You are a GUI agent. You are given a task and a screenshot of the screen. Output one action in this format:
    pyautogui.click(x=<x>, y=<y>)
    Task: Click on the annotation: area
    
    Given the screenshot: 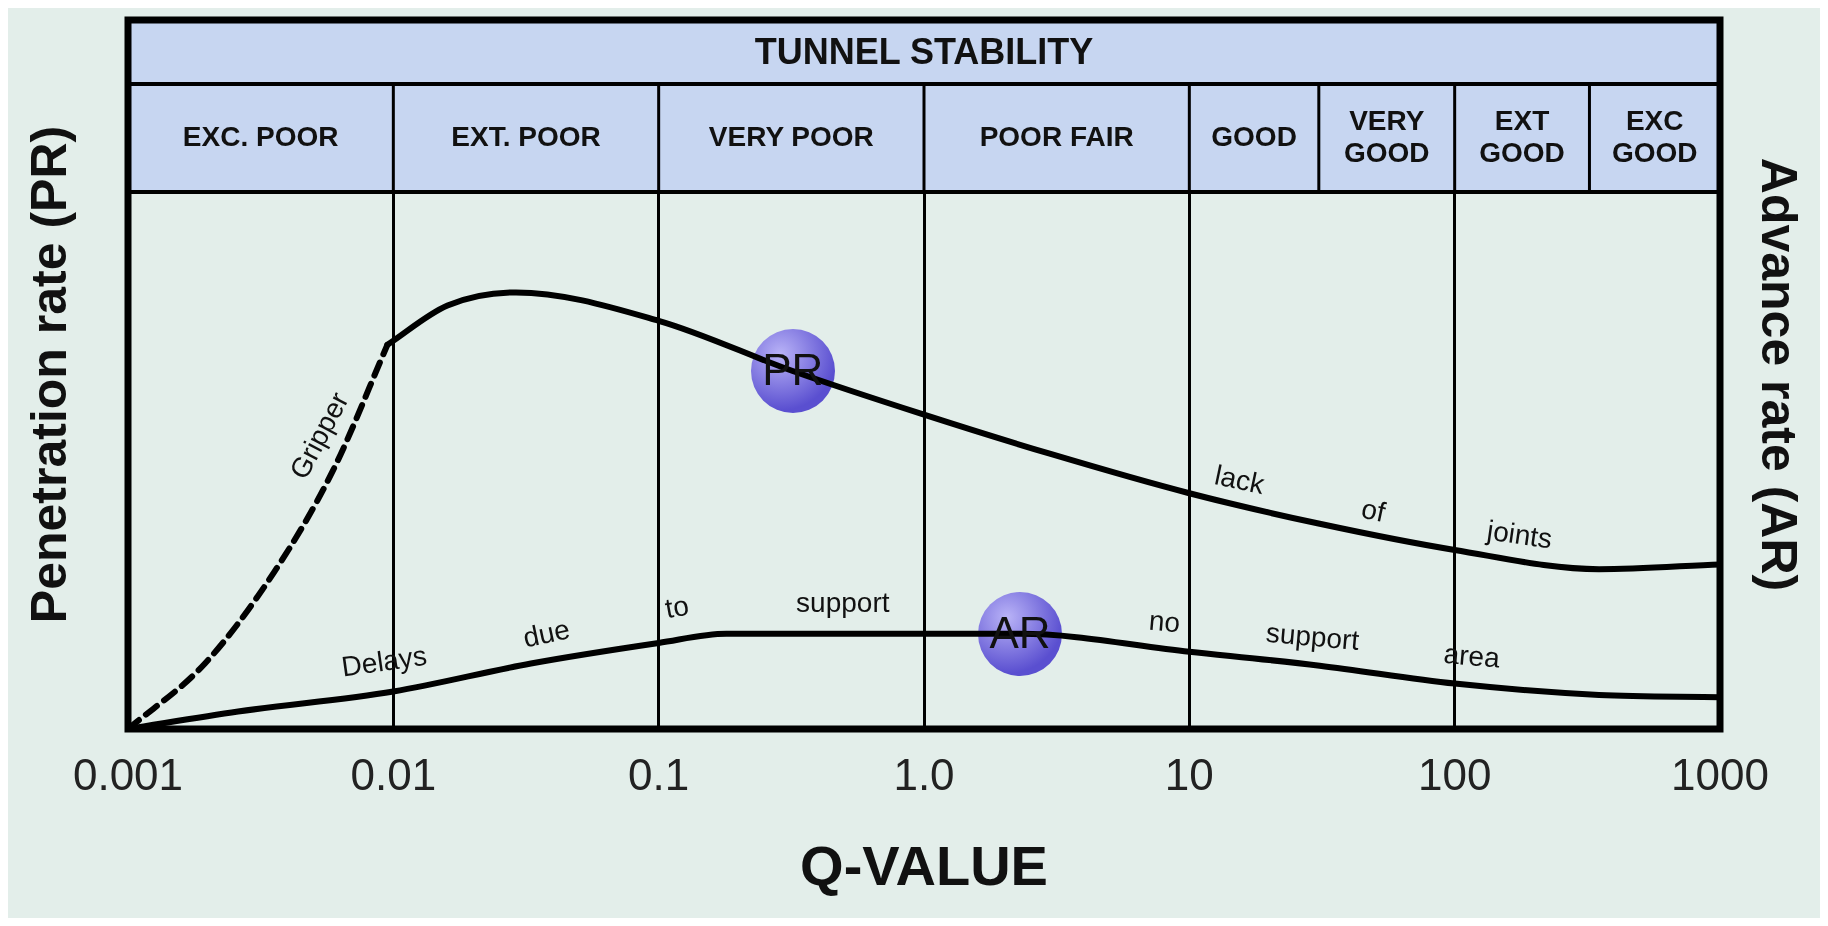 What is the action you would take?
    pyautogui.click(x=1472, y=655)
    